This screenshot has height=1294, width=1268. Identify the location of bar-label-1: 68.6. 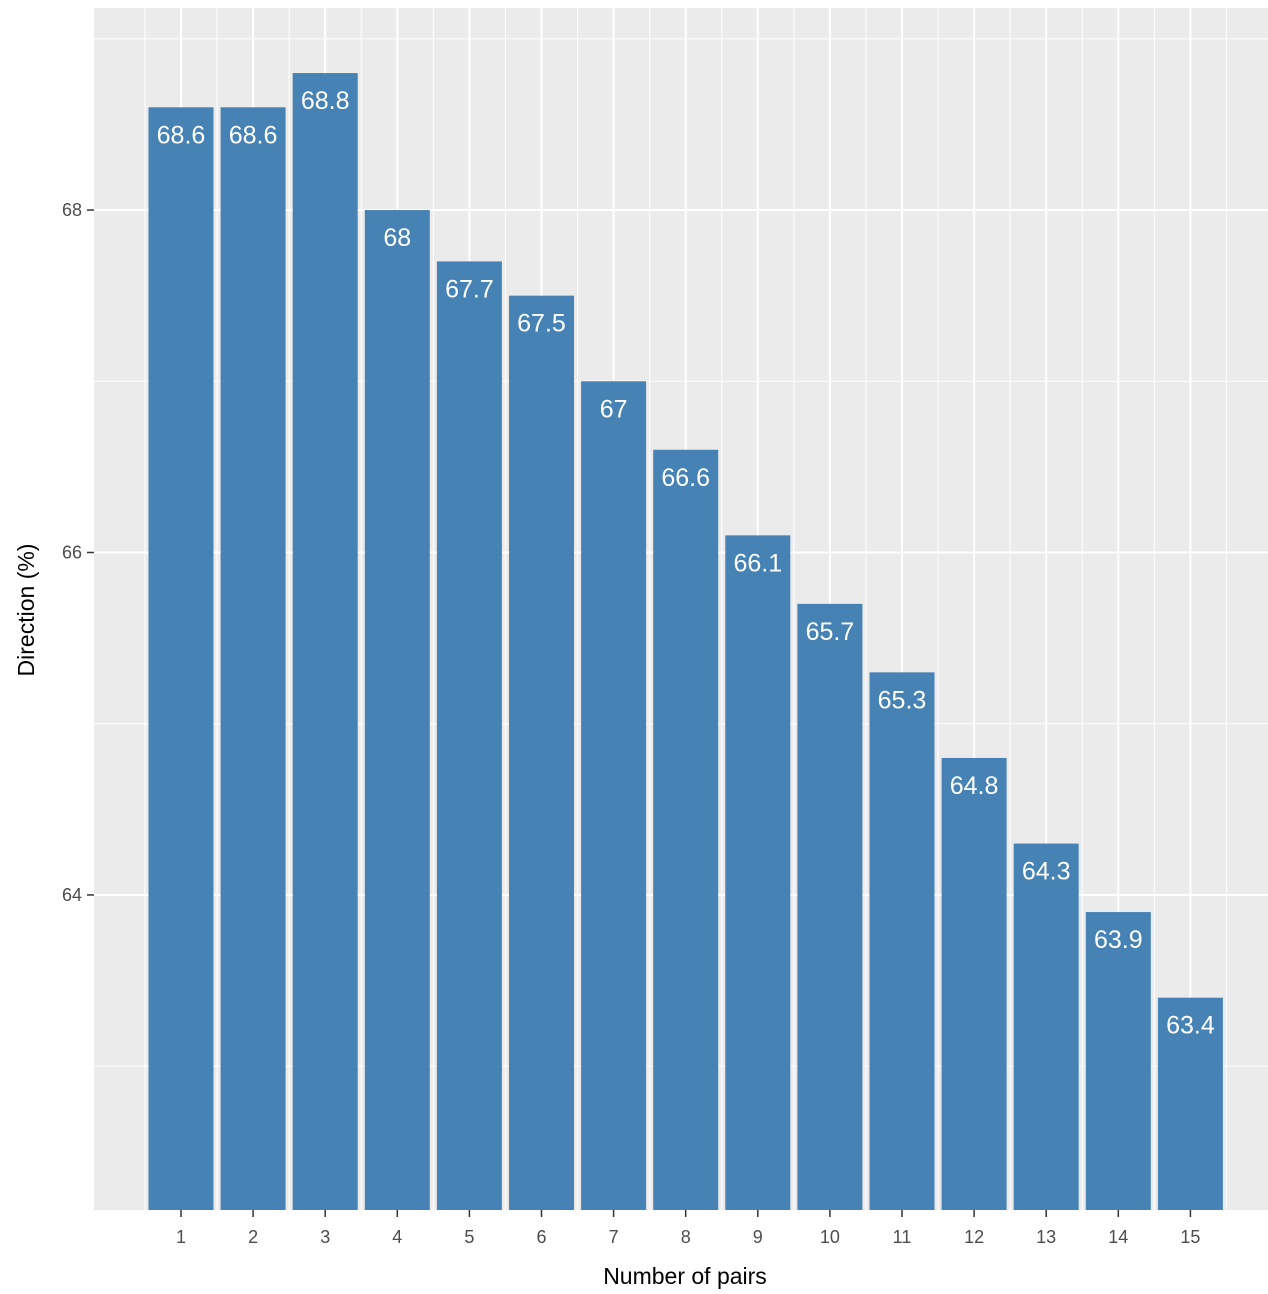
(181, 135).